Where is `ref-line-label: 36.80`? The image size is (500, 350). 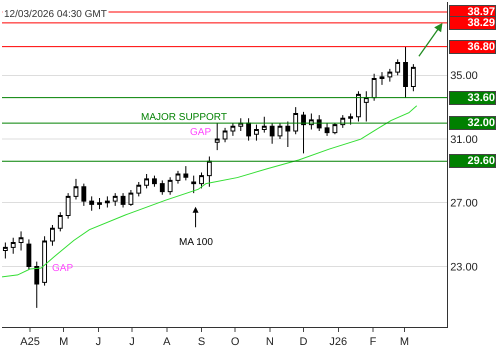
ref-line-label: 36.80 is located at coordinates (481, 47).